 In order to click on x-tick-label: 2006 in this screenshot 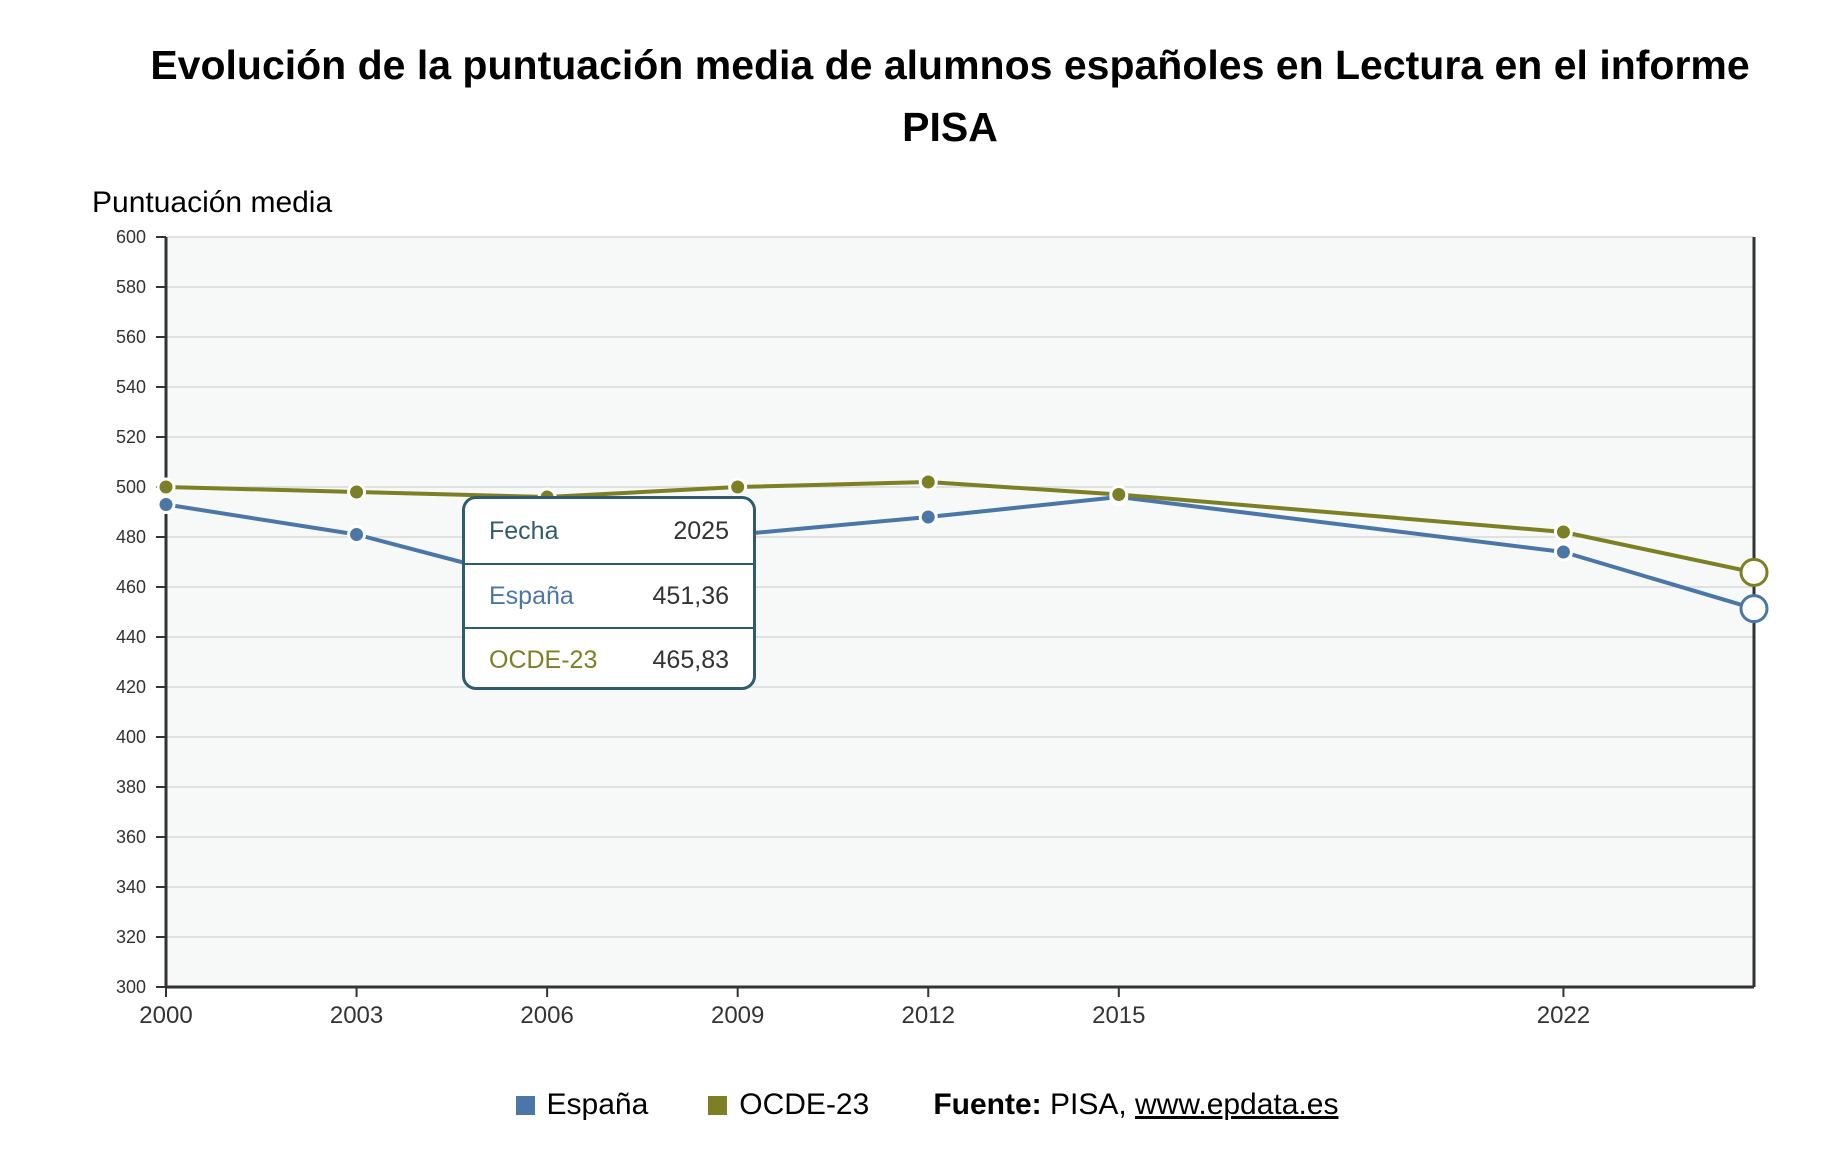, I will do `click(546, 1015)`.